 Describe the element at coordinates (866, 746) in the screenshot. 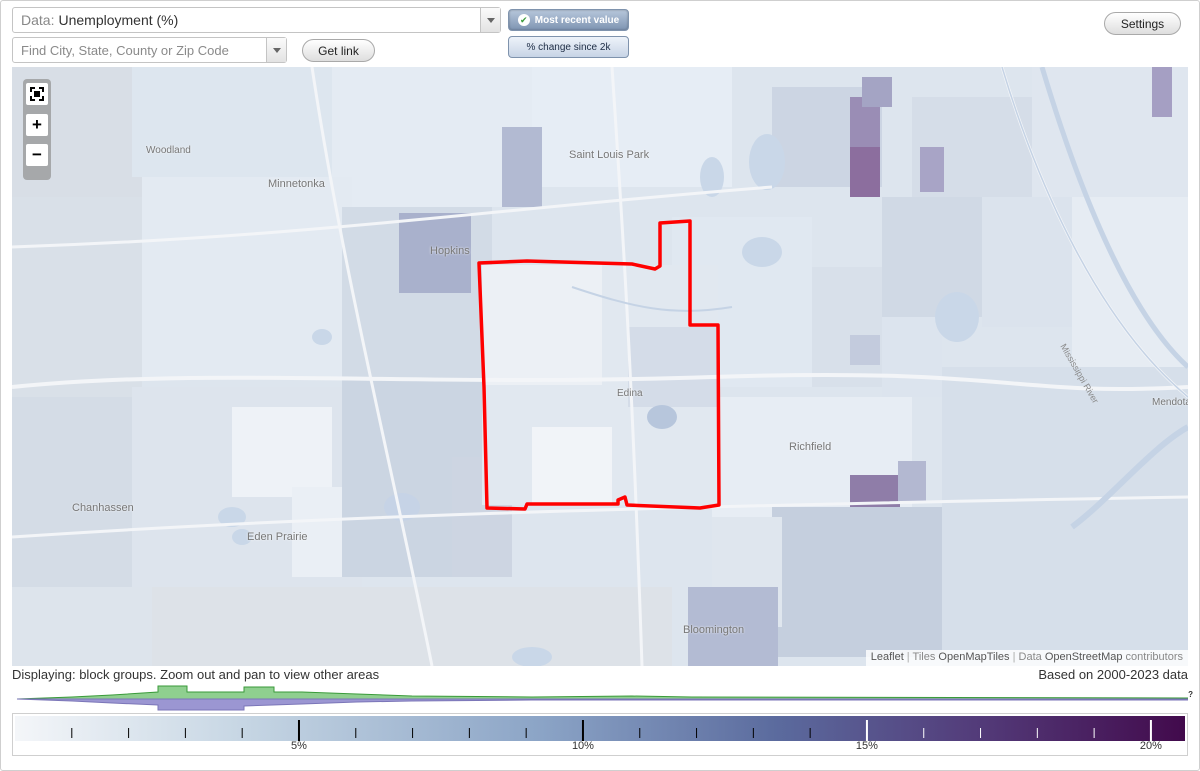

I see `legend-label: 15%` at that location.